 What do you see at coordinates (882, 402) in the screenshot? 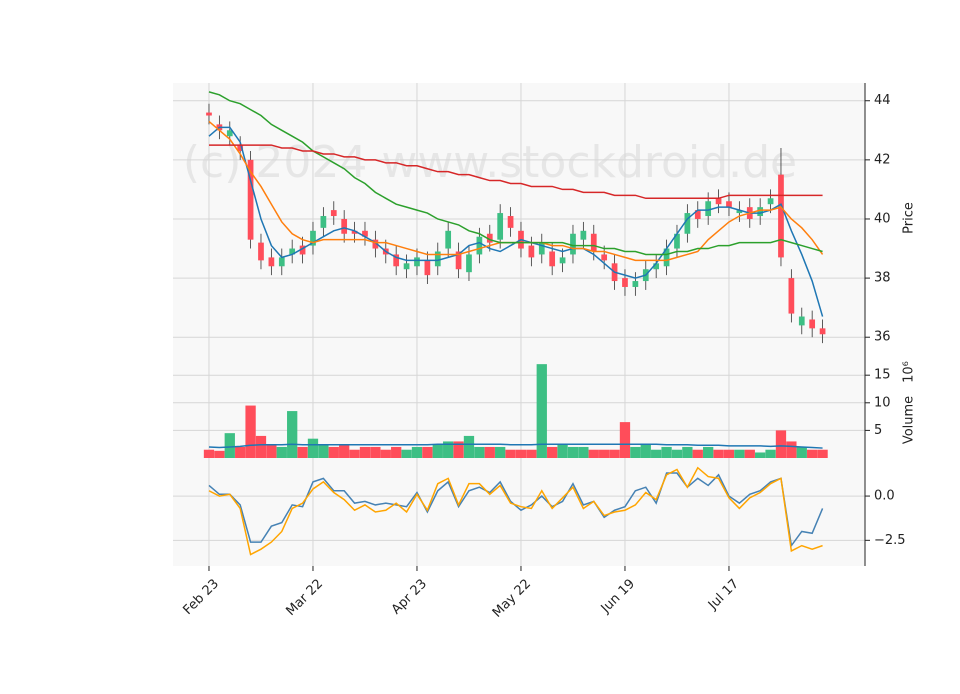
I see `volume-tick-label: 10` at bounding box center [882, 402].